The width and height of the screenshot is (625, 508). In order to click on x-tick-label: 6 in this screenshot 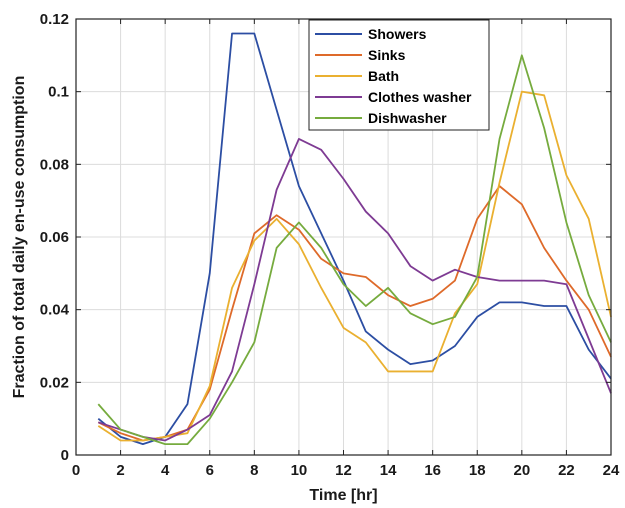, I will do `click(210, 470)`.